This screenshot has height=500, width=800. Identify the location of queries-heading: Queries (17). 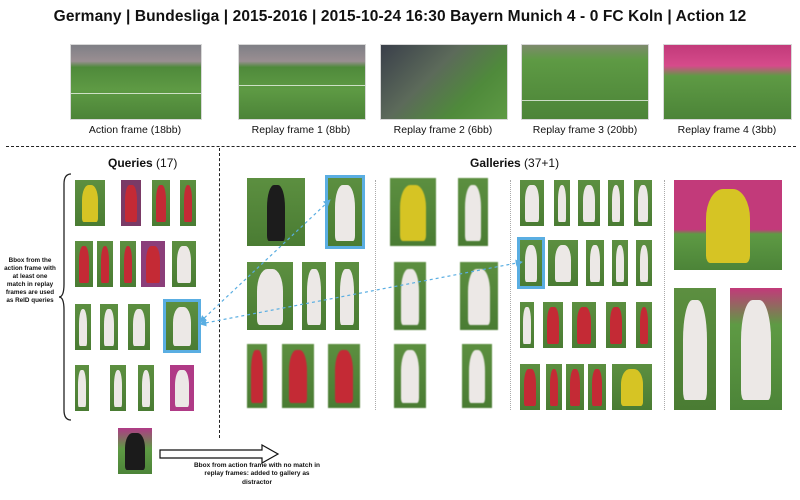
(142, 163).